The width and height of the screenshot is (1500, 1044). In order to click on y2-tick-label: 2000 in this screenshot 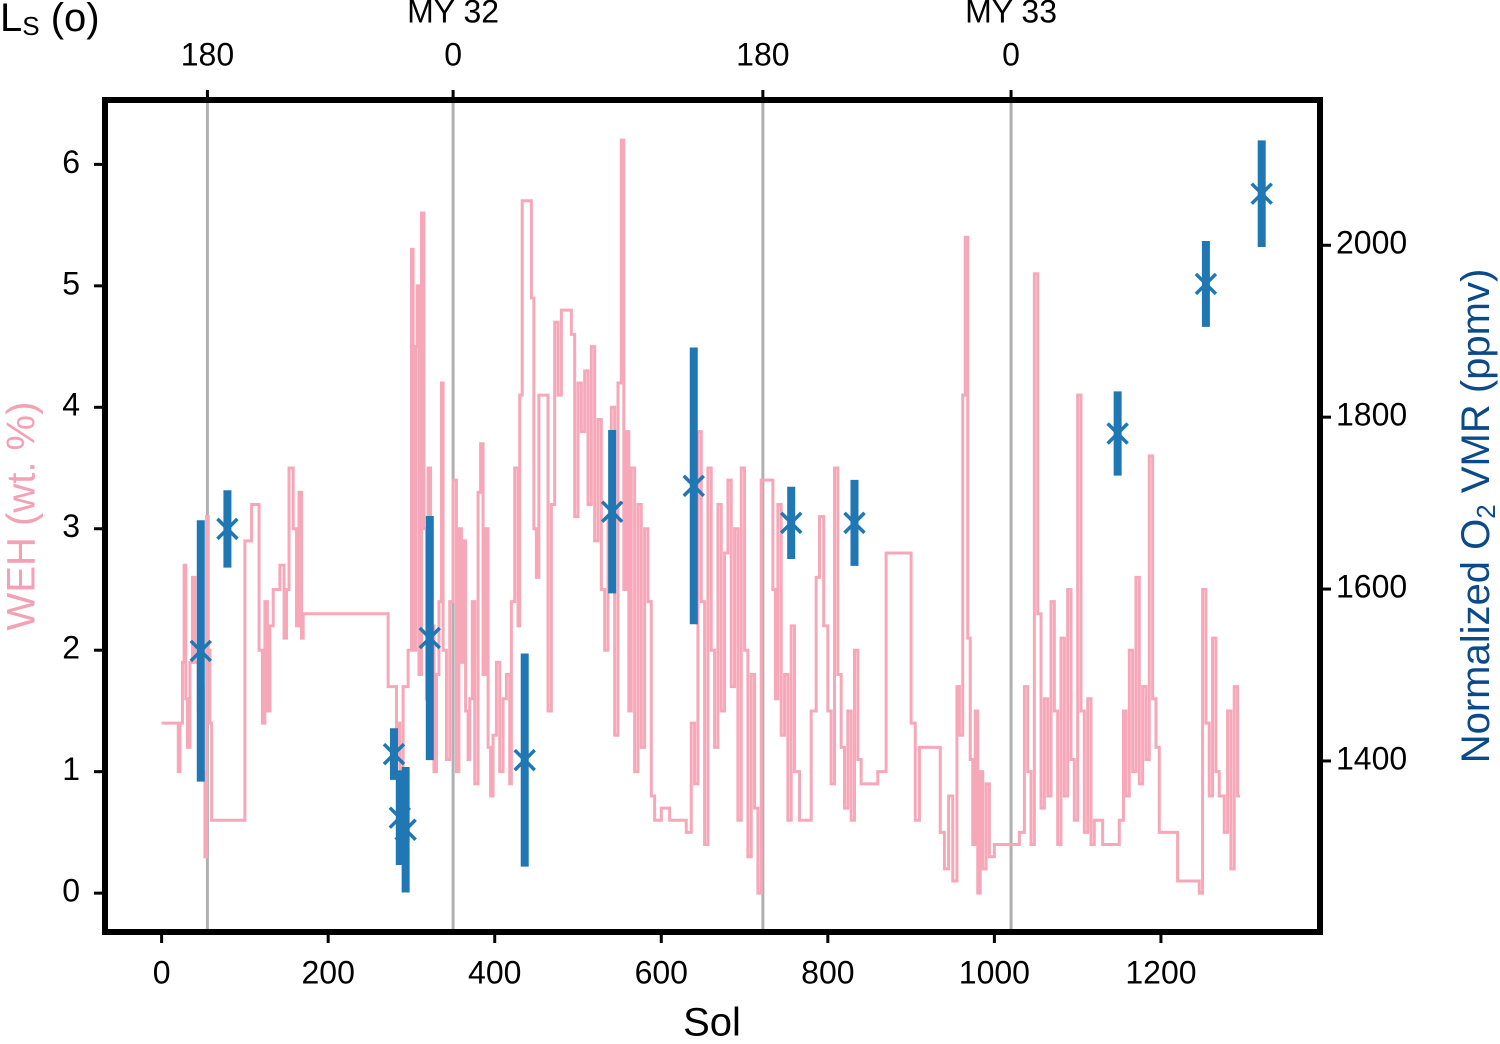, I will do `click(1371, 243)`.